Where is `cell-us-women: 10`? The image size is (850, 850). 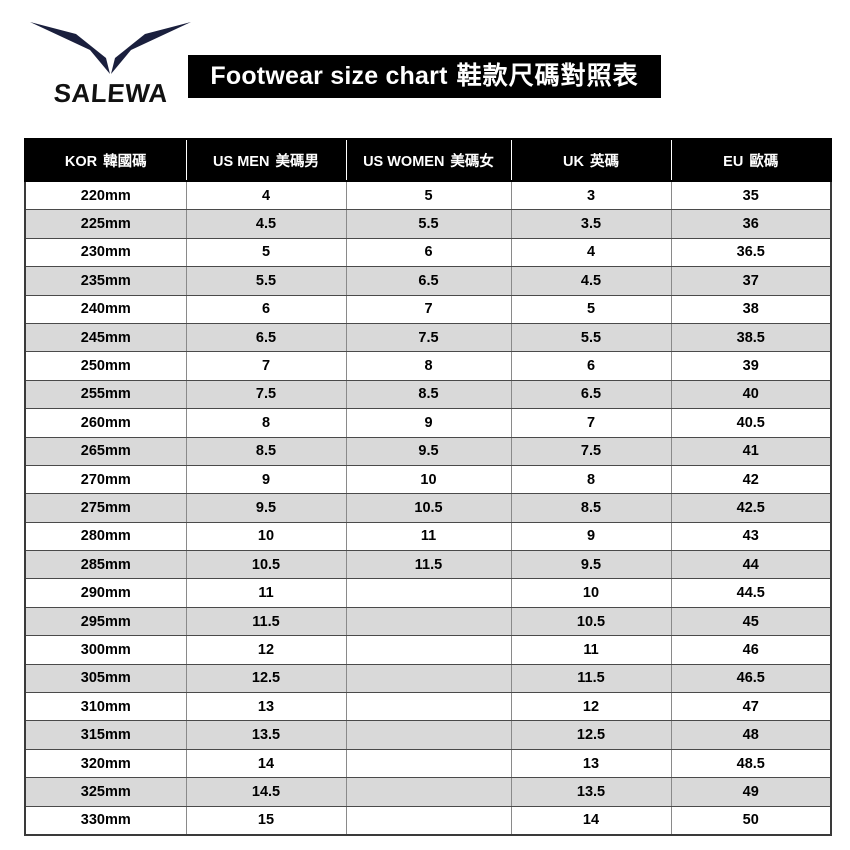
cell-us-women: 10 is located at coordinates (428, 479).